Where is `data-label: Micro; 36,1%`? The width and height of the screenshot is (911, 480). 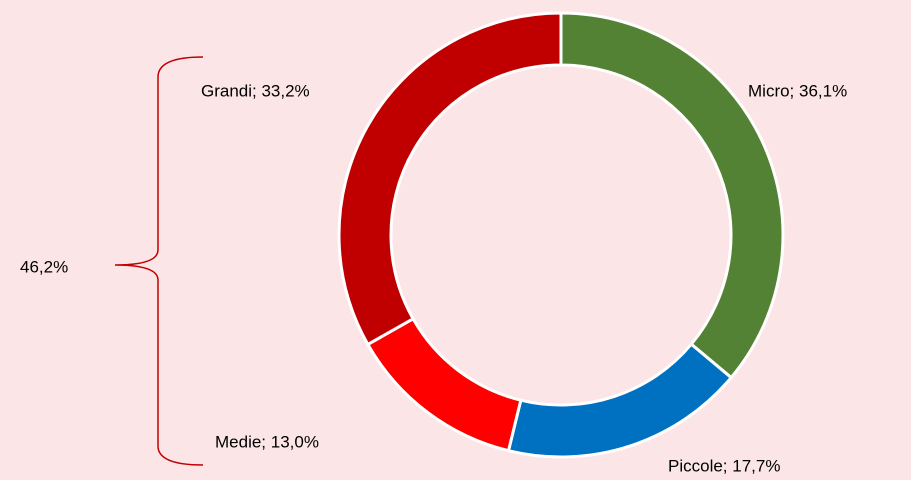 data-label: Micro; 36,1% is located at coordinates (797, 90).